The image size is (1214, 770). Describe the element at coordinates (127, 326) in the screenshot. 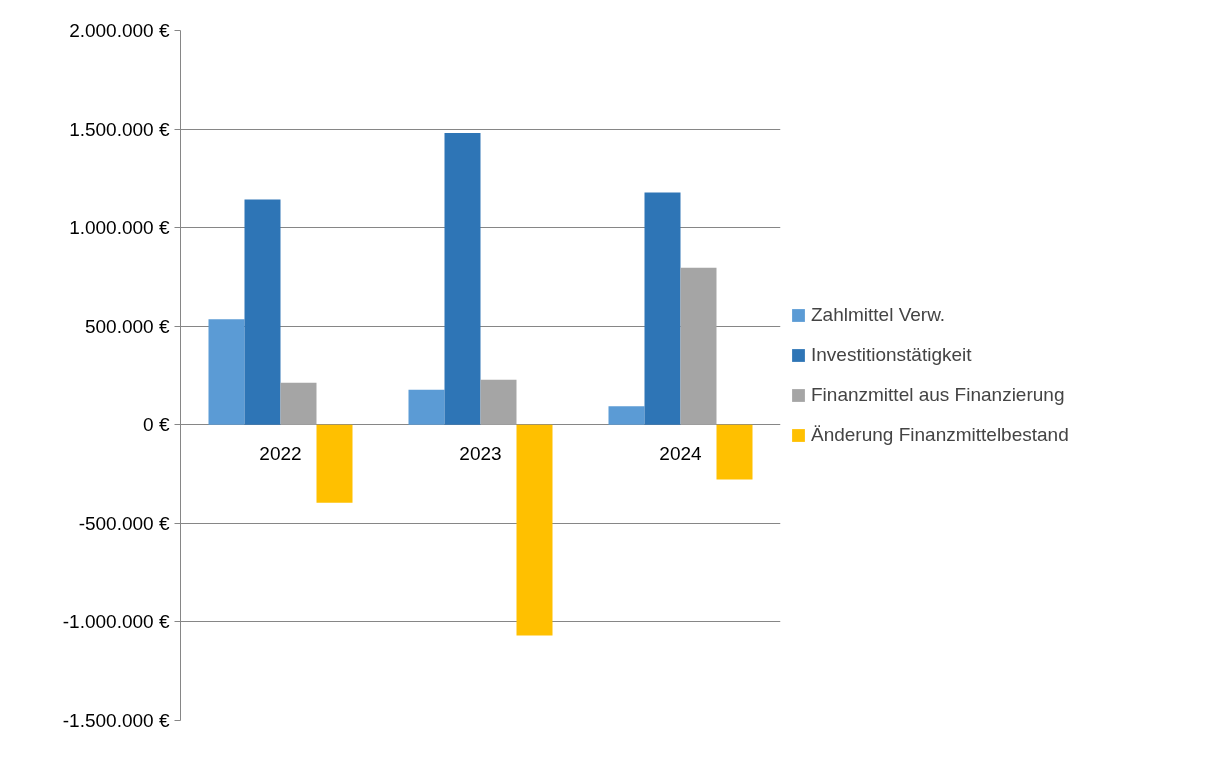

I see `y-tick-label: 500.000 €` at that location.